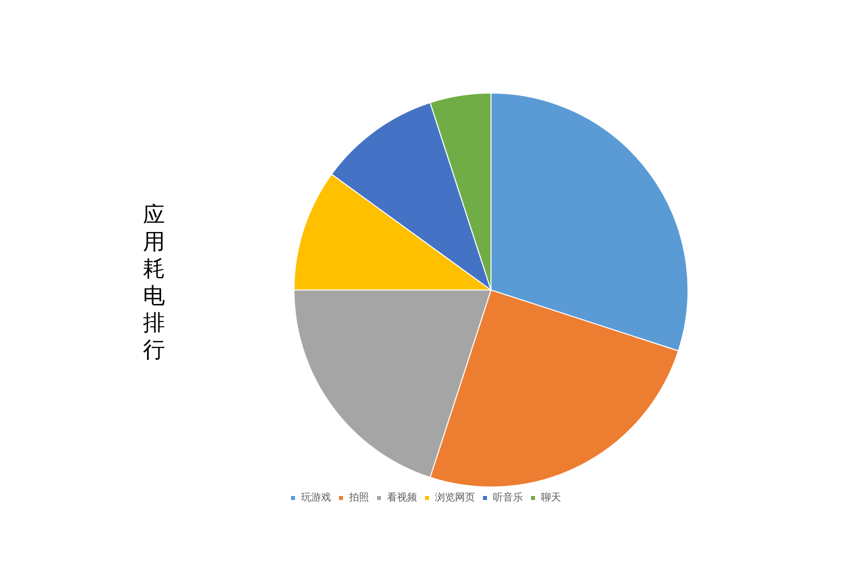  What do you see at coordinates (508, 498) in the screenshot?
I see `legend-label: 听音乐` at bounding box center [508, 498].